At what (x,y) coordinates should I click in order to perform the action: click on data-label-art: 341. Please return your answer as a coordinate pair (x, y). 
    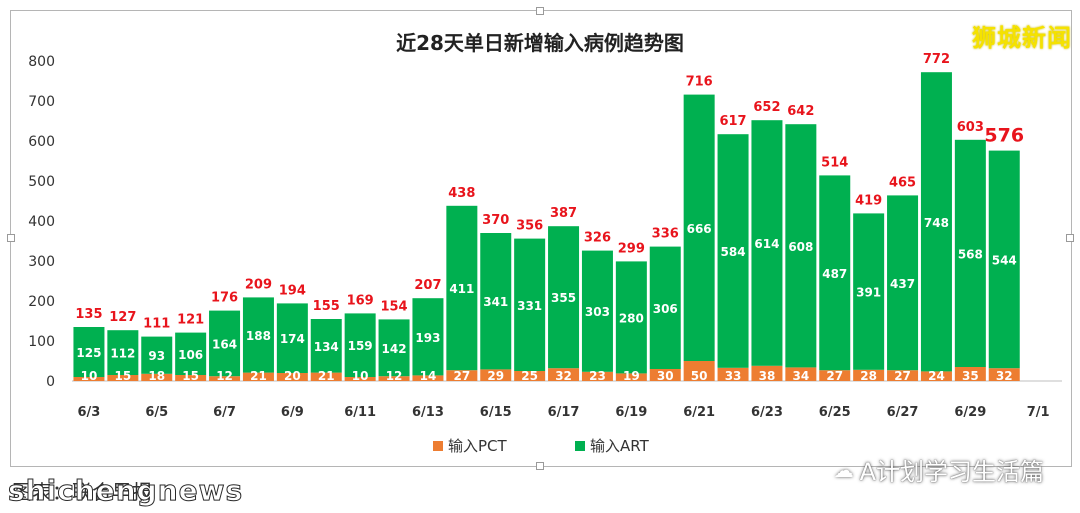
    Looking at the image, I should click on (495, 302).